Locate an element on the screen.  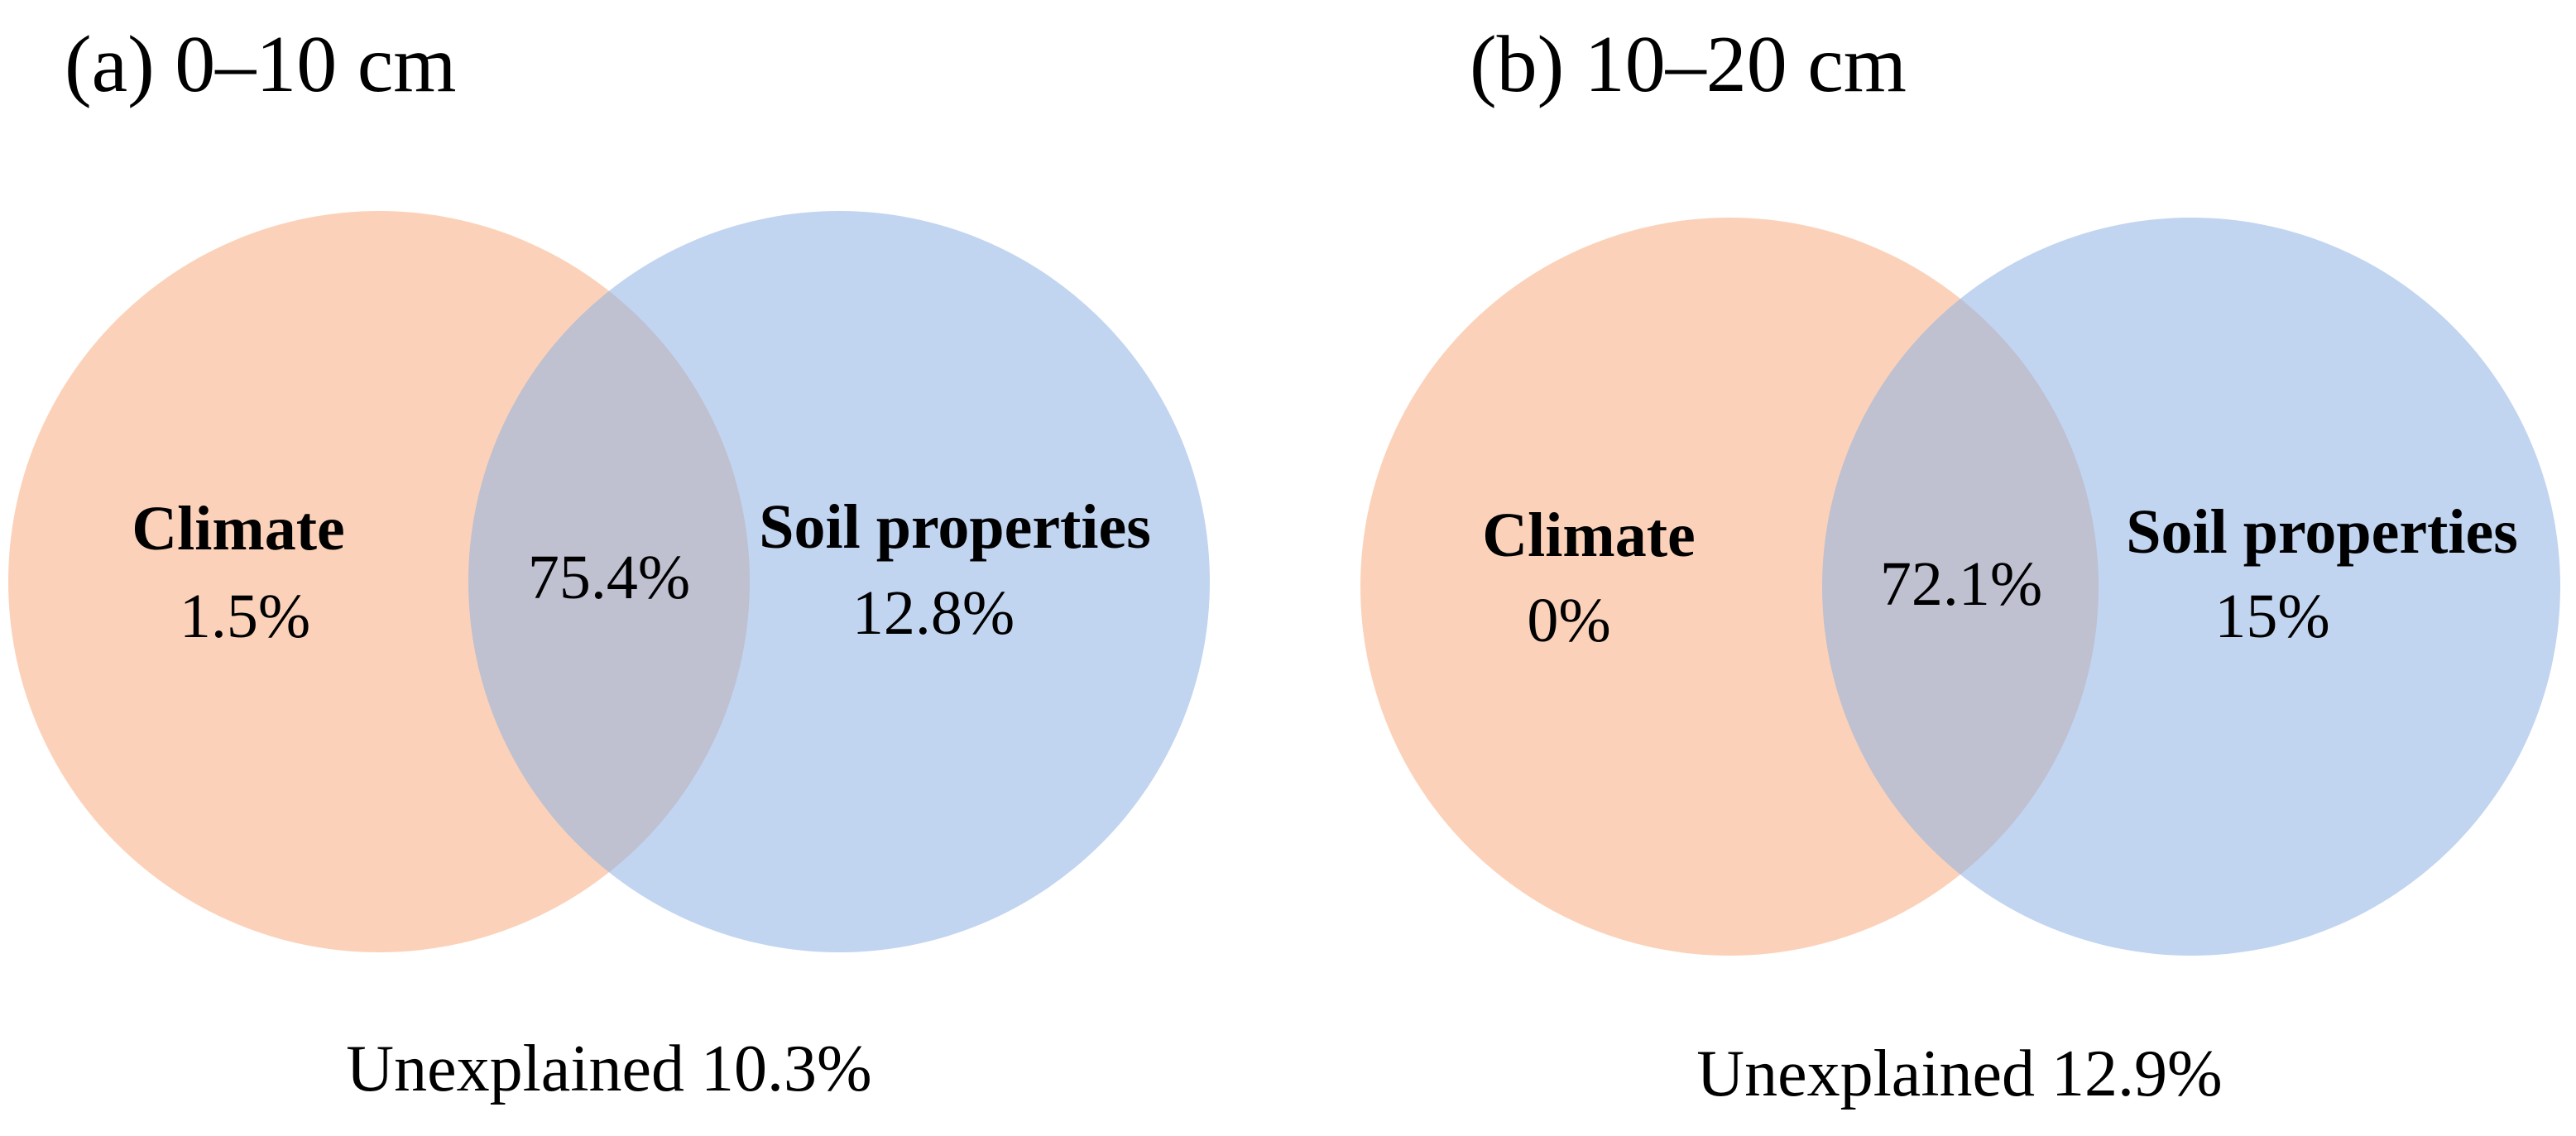
panel-b-climate-value: 0% is located at coordinates (1569, 620).